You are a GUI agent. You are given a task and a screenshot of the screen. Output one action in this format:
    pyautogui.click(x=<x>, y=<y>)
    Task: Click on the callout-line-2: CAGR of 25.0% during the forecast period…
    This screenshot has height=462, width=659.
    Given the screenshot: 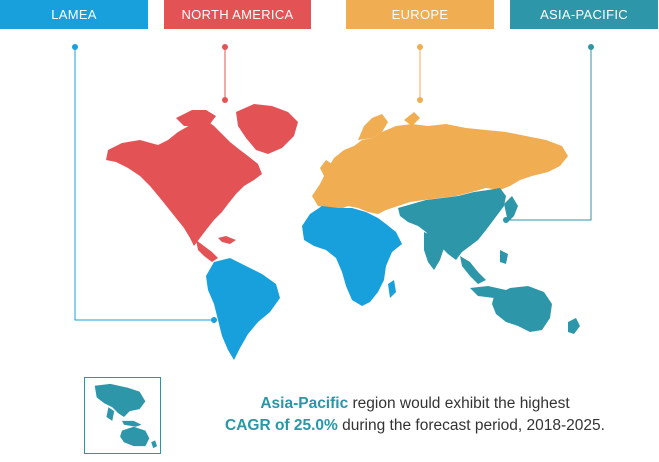 What is the action you would take?
    pyautogui.click(x=415, y=426)
    